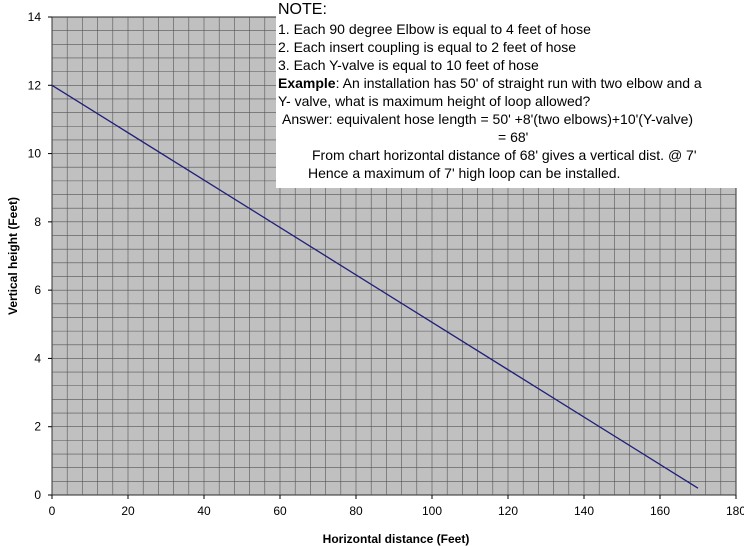 This screenshot has height=546, width=744. I want to click on y-tick-label: 2, so click(37, 427).